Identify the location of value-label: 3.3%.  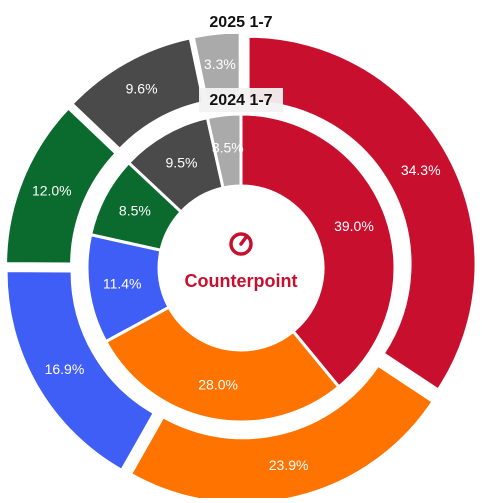
(220, 64).